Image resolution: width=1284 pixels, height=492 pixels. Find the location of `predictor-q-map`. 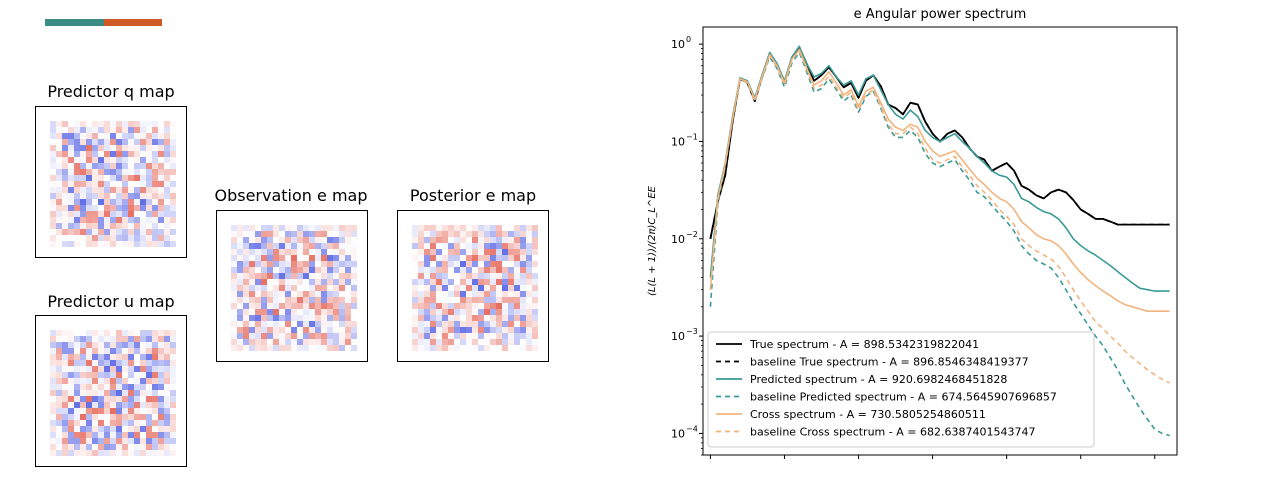

predictor-q-map is located at coordinates (111, 182).